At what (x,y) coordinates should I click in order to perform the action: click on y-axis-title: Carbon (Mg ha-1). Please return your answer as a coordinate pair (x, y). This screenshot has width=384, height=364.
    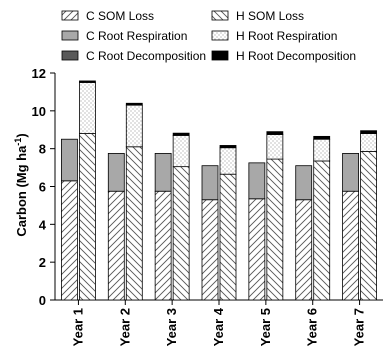
    Looking at the image, I should click on (21, 184).